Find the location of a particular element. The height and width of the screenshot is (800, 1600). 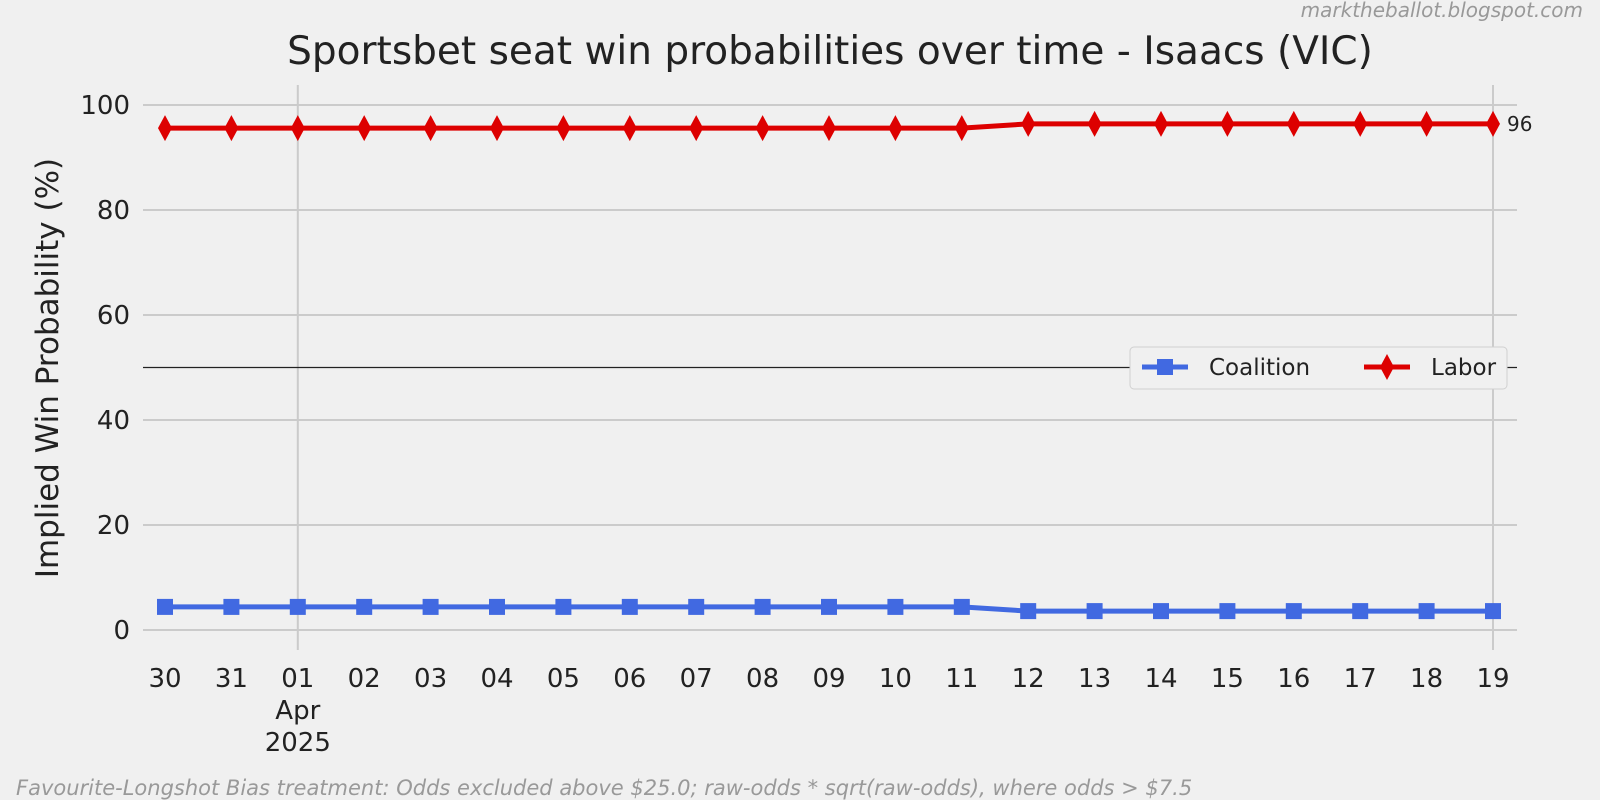

watermark: marktheballot.blogspot.com is located at coordinates (1442, 11).